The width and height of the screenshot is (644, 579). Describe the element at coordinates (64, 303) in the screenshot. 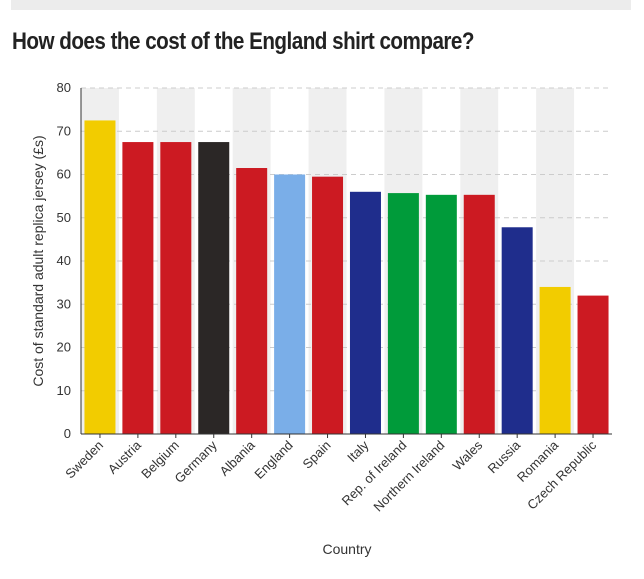

I see `y-tick-label: 30` at that location.